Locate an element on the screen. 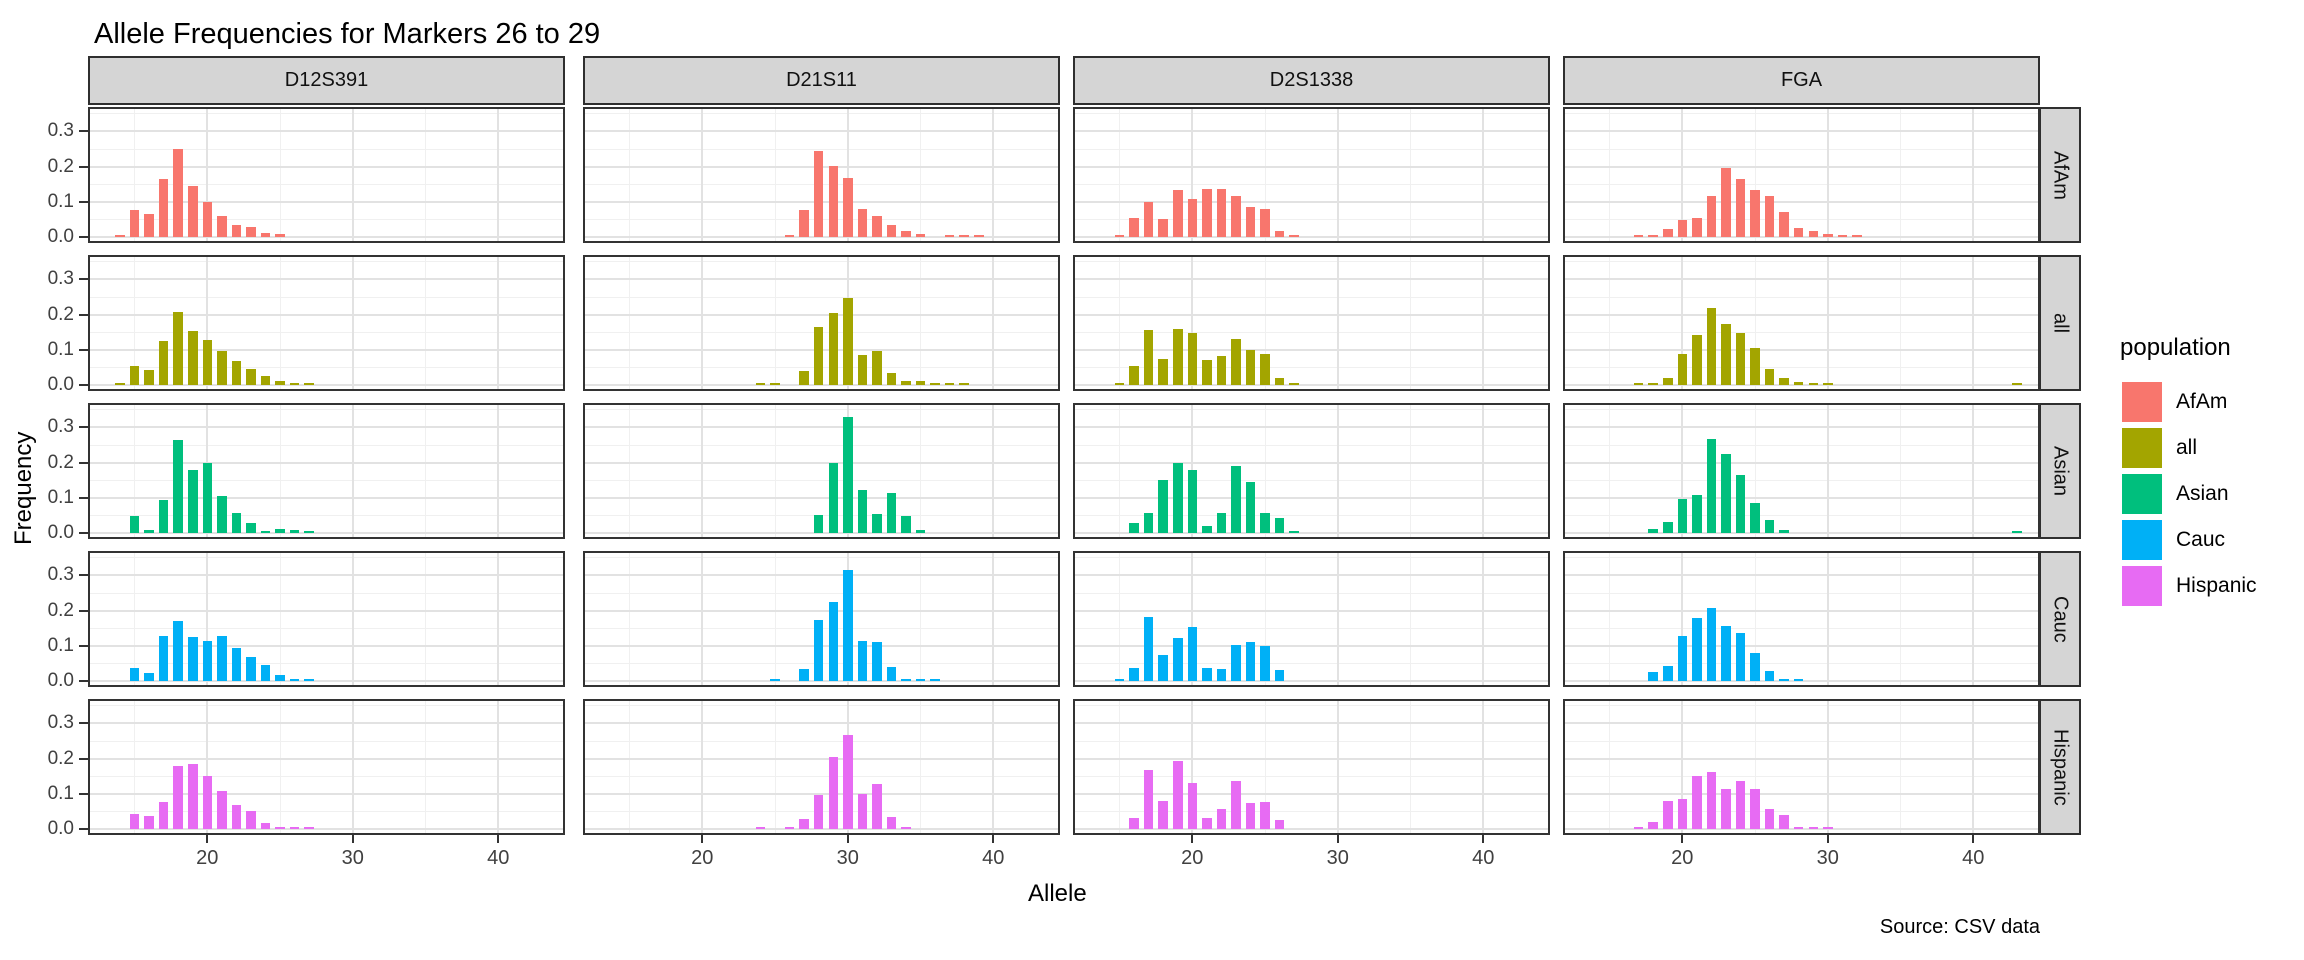  facet-row-strip-Asian: Asian is located at coordinates (2060, 471).